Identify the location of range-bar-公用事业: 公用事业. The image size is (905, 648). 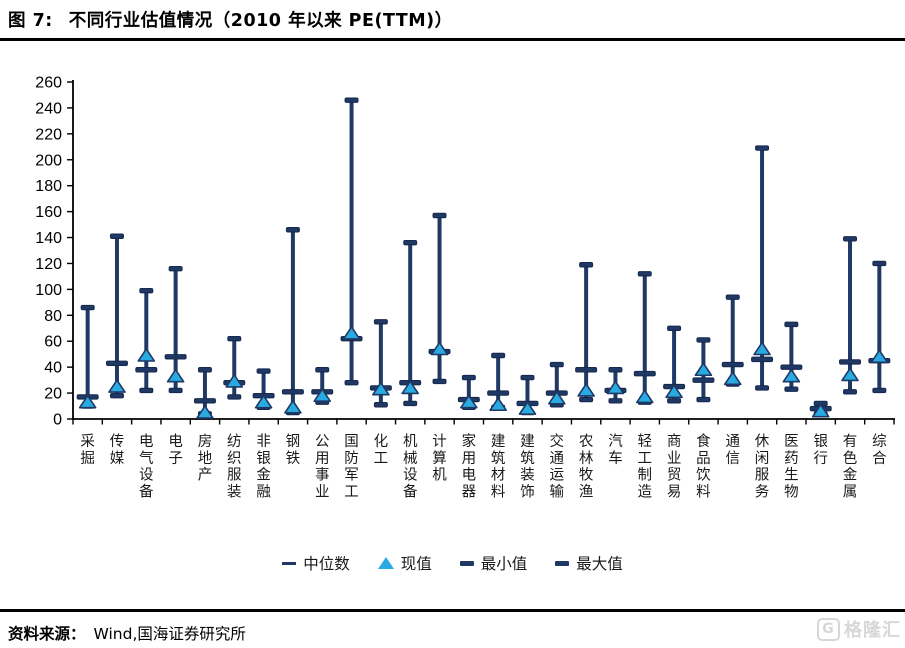
(322, 433).